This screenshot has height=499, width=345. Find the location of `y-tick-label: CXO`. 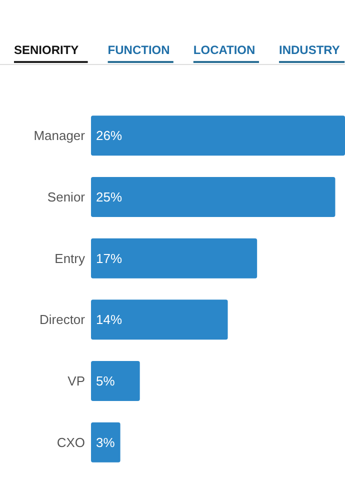

y-tick-label: CXO is located at coordinates (70, 442).